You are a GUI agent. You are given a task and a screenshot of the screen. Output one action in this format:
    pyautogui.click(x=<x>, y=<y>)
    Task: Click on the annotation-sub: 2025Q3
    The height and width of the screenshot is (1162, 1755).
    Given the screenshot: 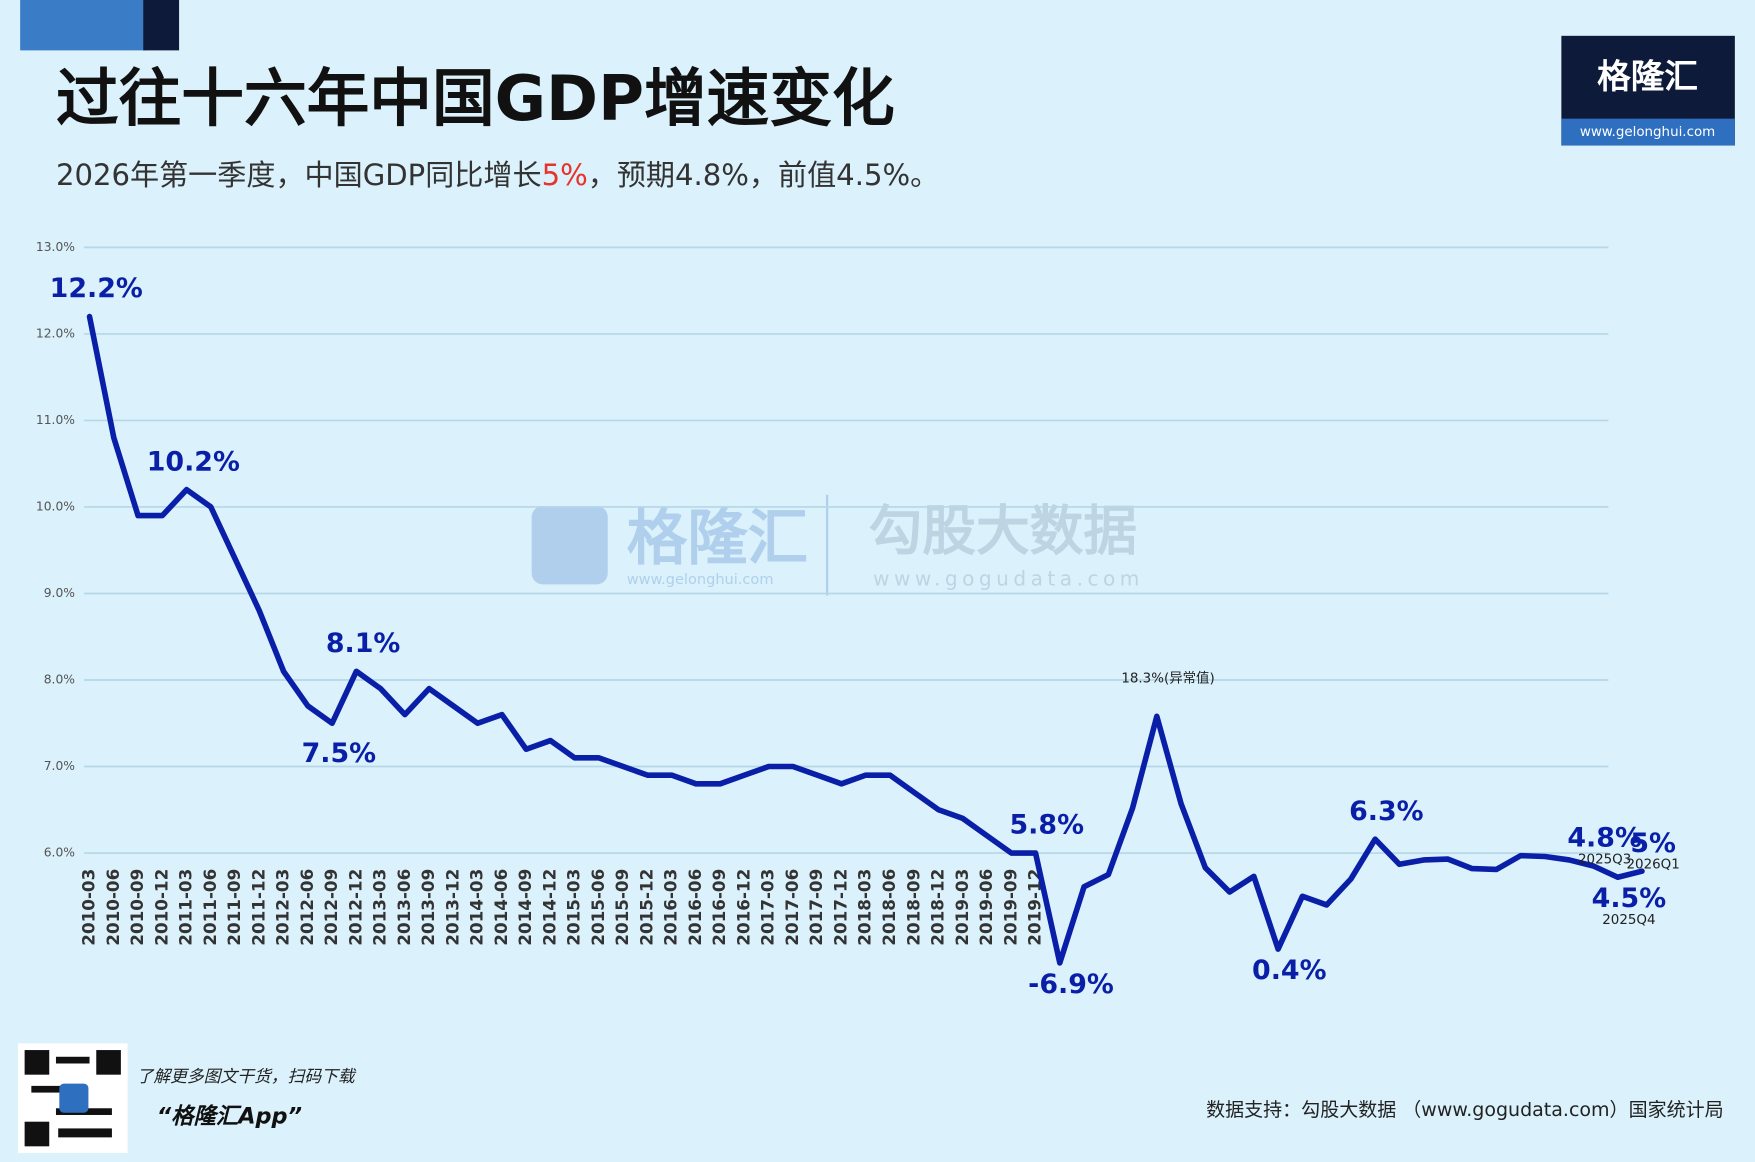 What is the action you would take?
    pyautogui.click(x=1604, y=859)
    